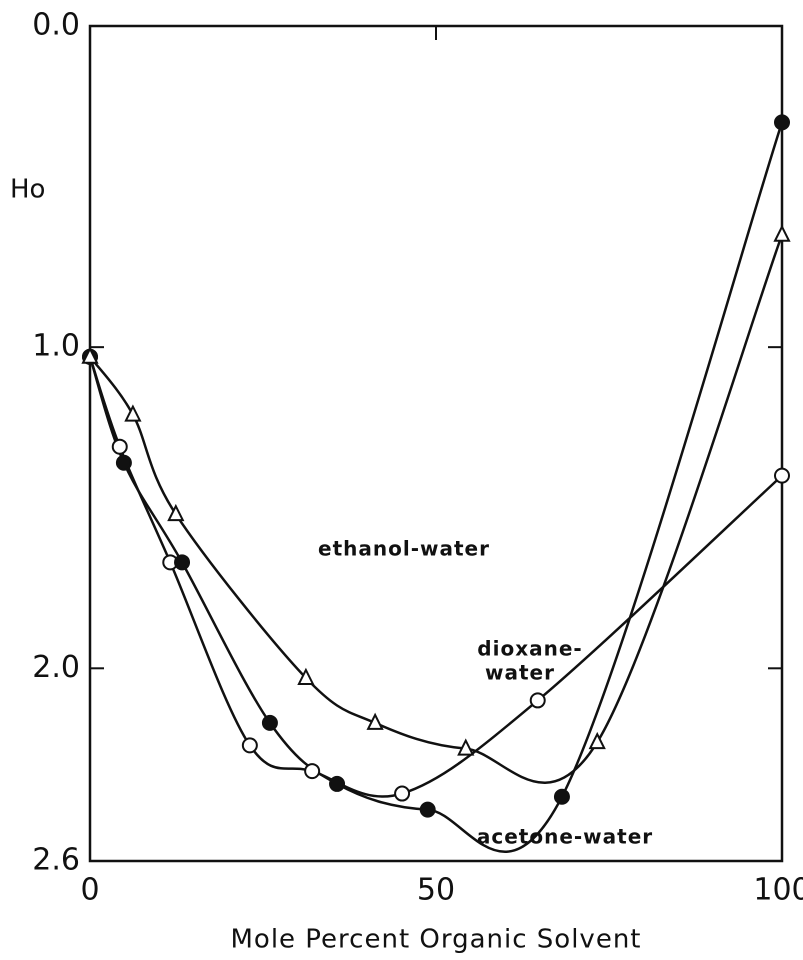 The width and height of the screenshot is (803, 960). I want to click on x-tick-label: 50, so click(436, 890).